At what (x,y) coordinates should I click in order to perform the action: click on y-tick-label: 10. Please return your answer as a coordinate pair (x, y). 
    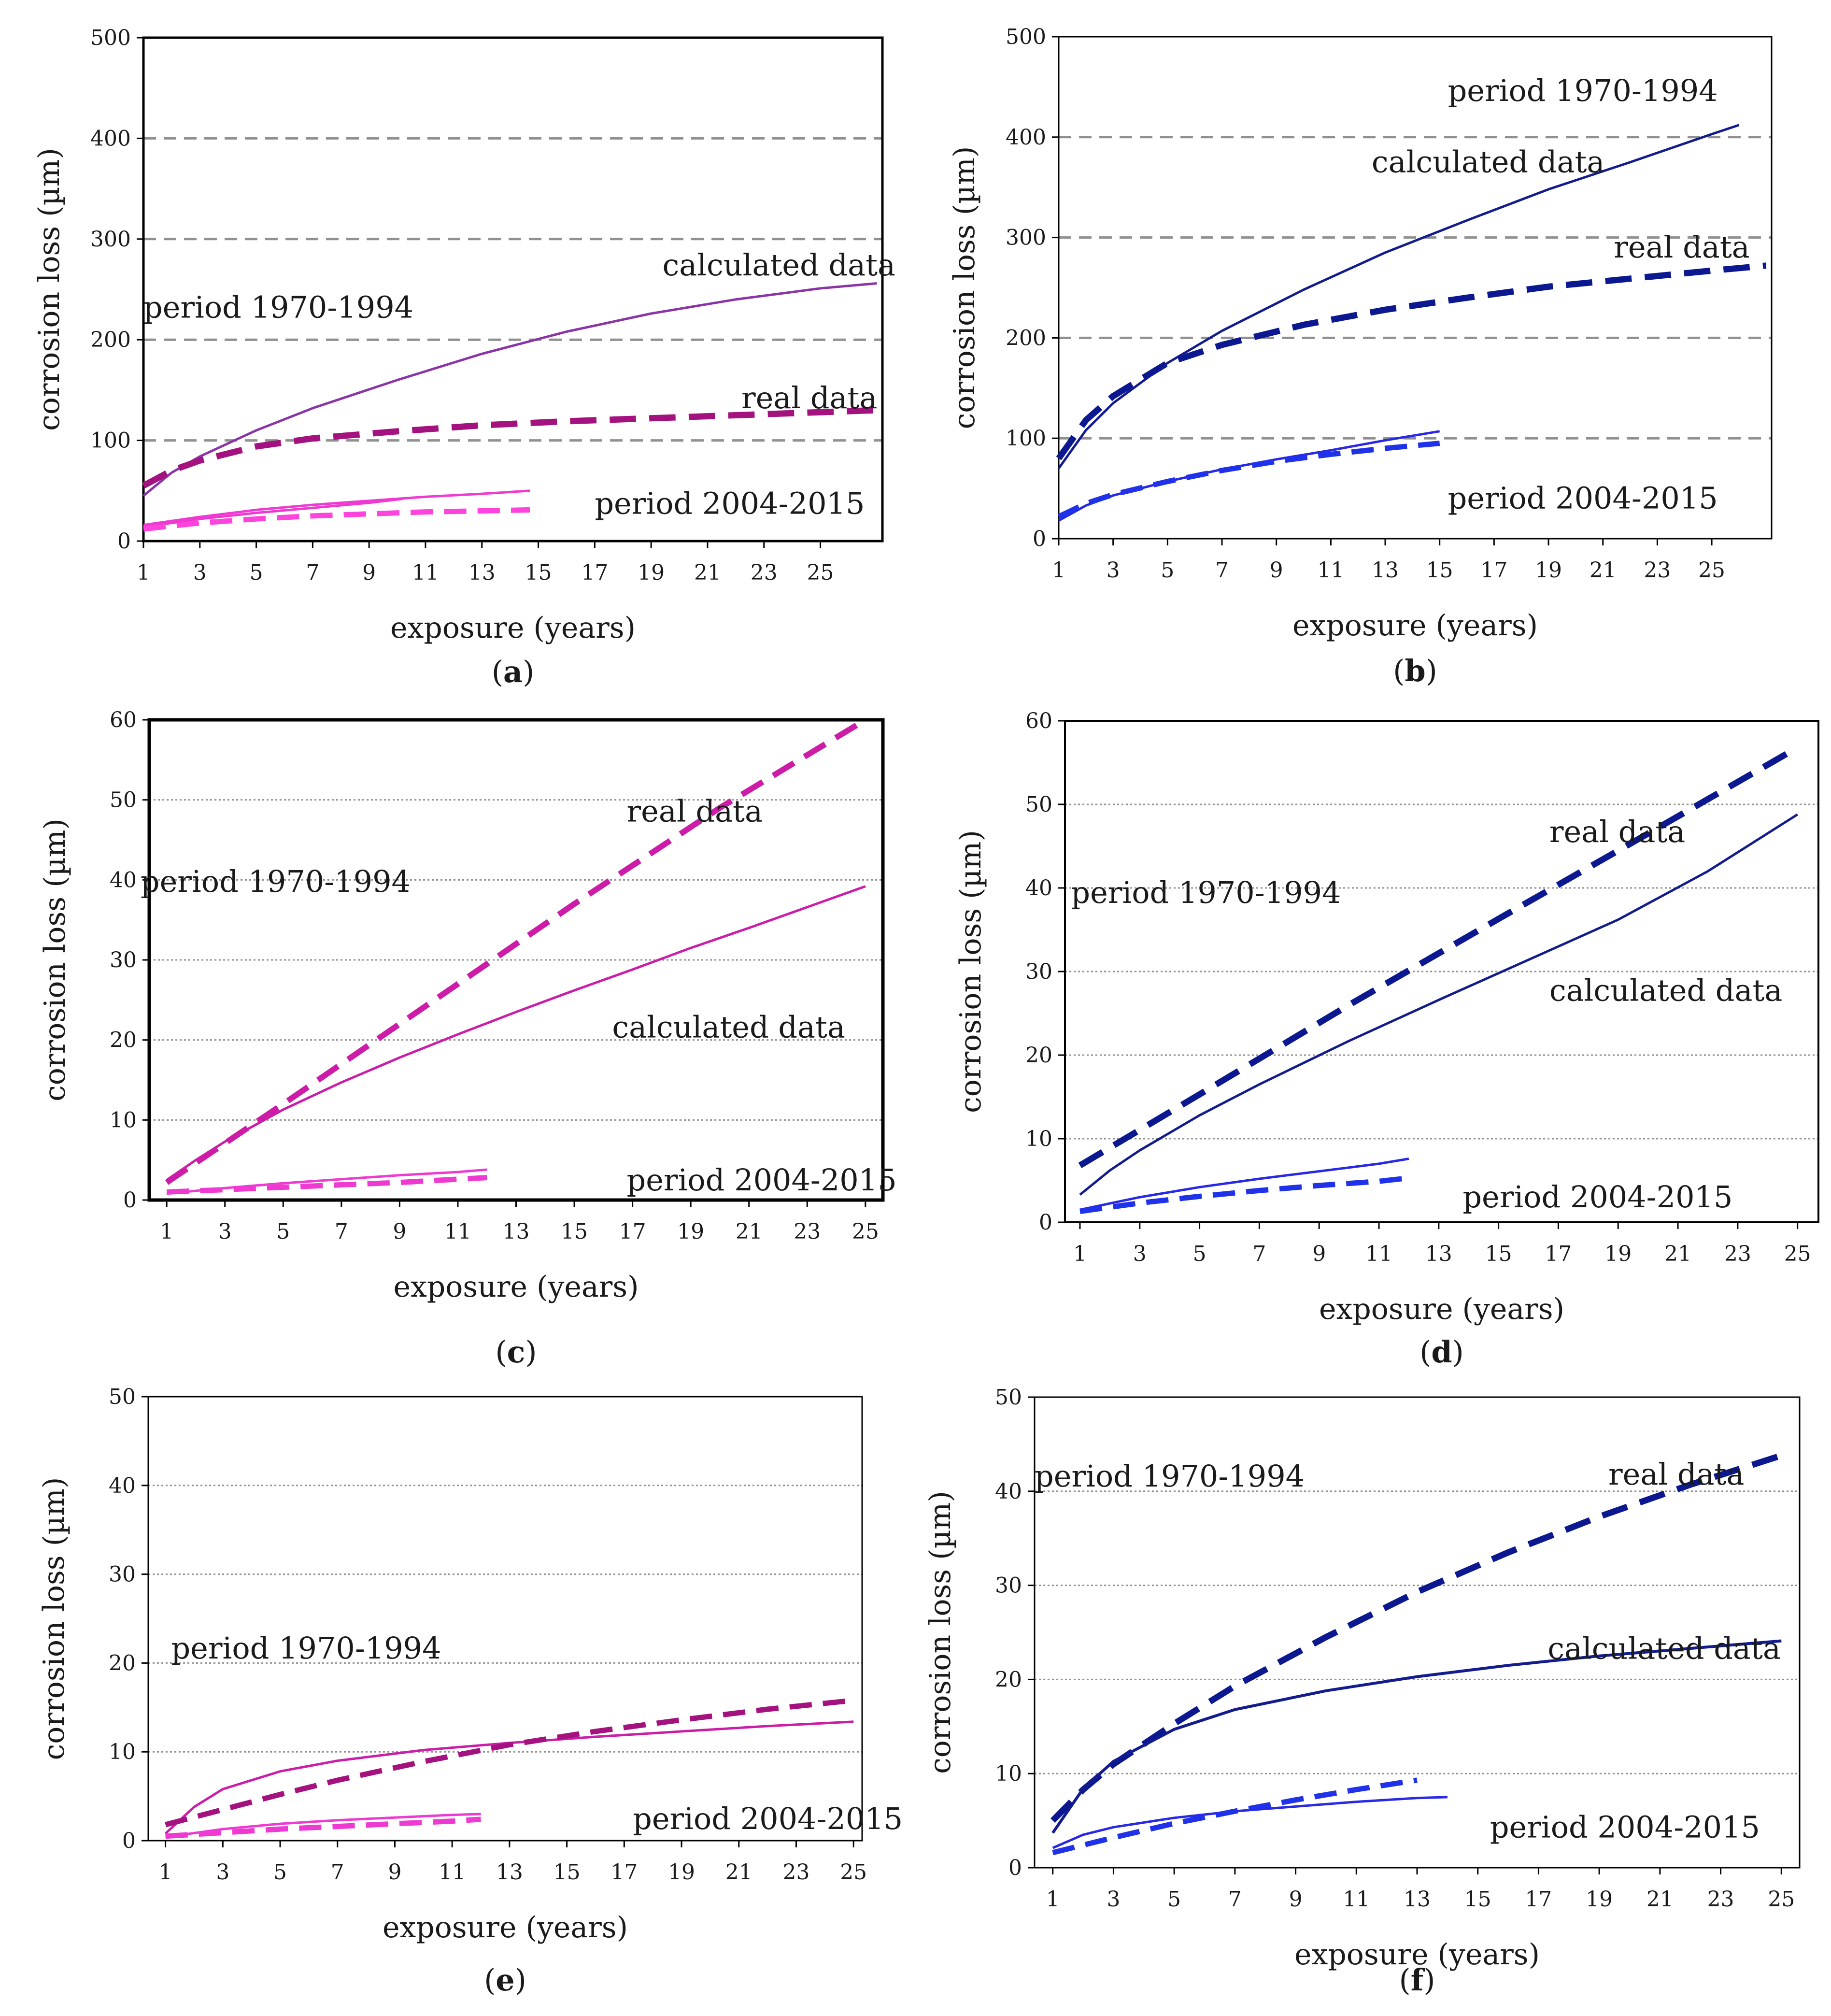
    Looking at the image, I should click on (122, 1752).